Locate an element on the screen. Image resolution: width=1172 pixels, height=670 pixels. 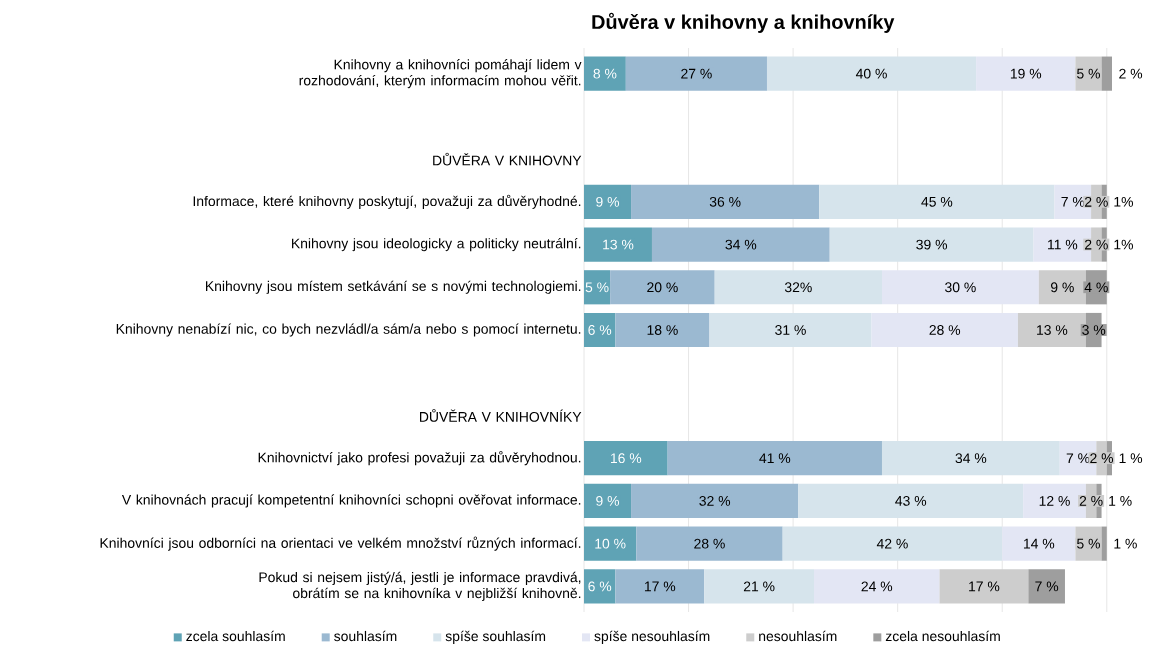
chart-title: Důvěra v knihovny a knihovníky is located at coordinates (743, 22).